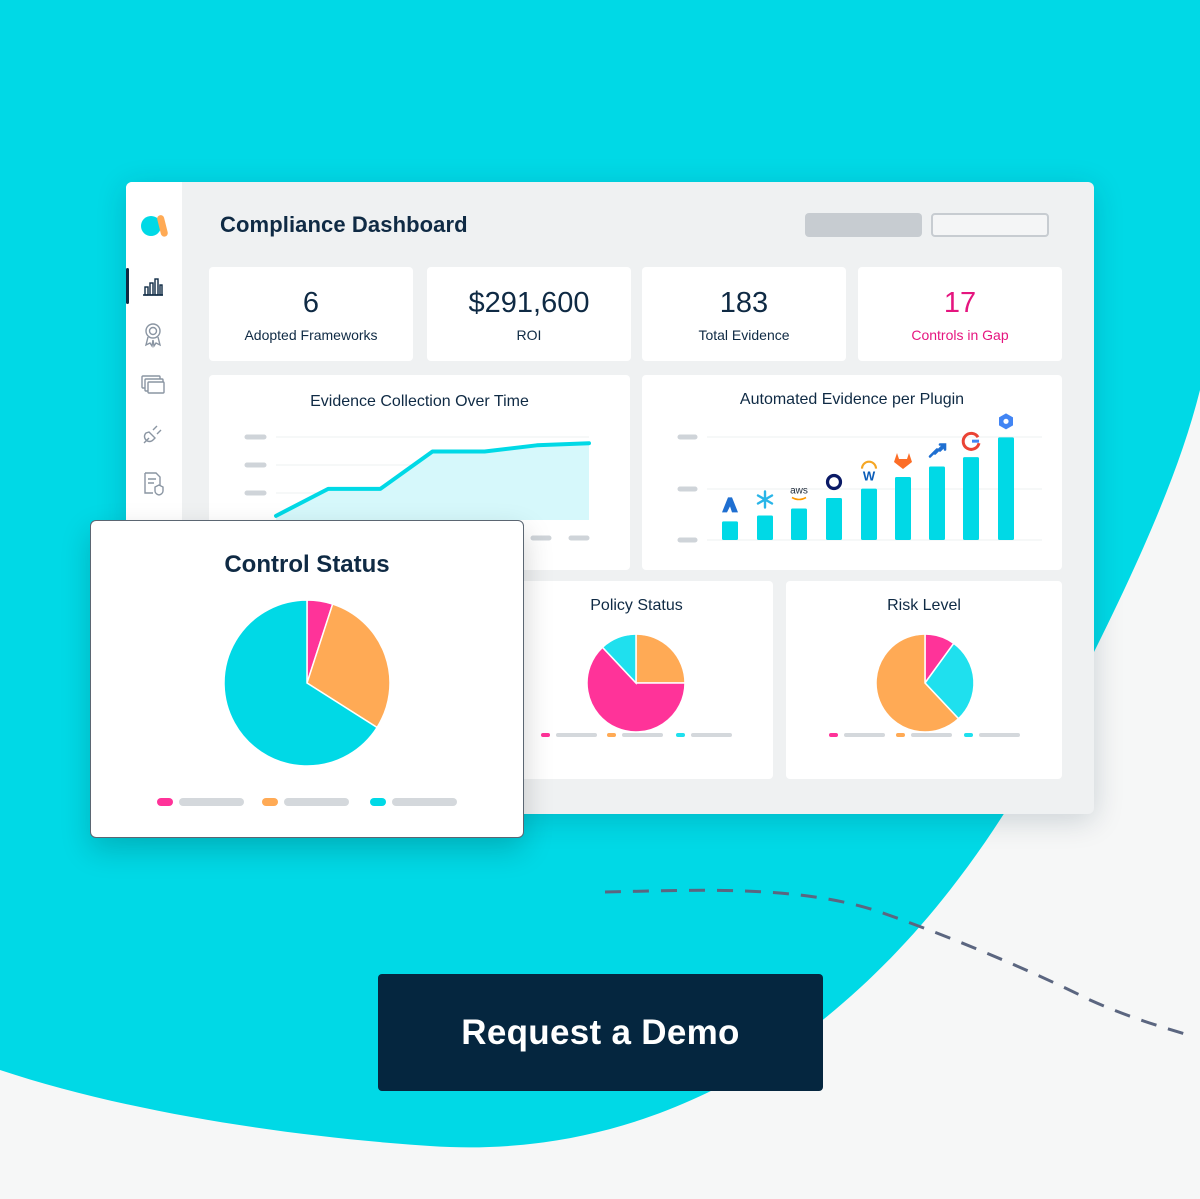 The height and width of the screenshot is (1199, 1200). What do you see at coordinates (311, 303) in the screenshot?
I see `kpi-value: 6` at bounding box center [311, 303].